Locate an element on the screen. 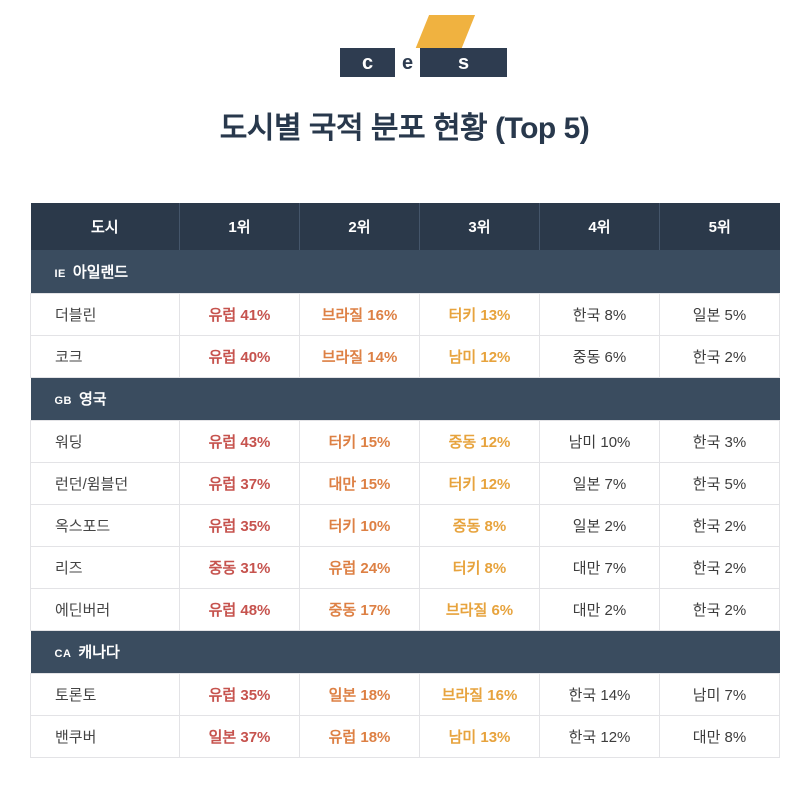  city-cell: 워딩 is located at coordinates (105, 441).